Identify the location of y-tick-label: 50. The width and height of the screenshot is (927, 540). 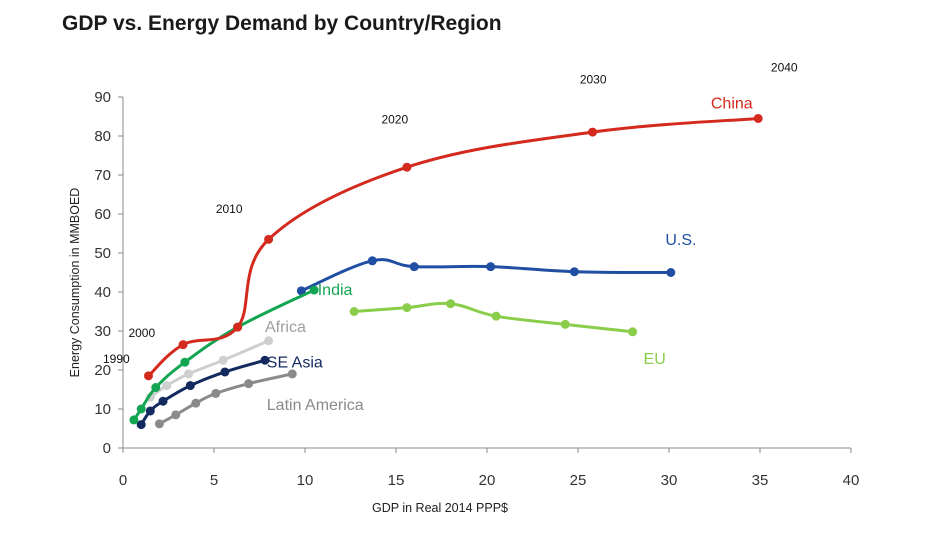
(102, 253).